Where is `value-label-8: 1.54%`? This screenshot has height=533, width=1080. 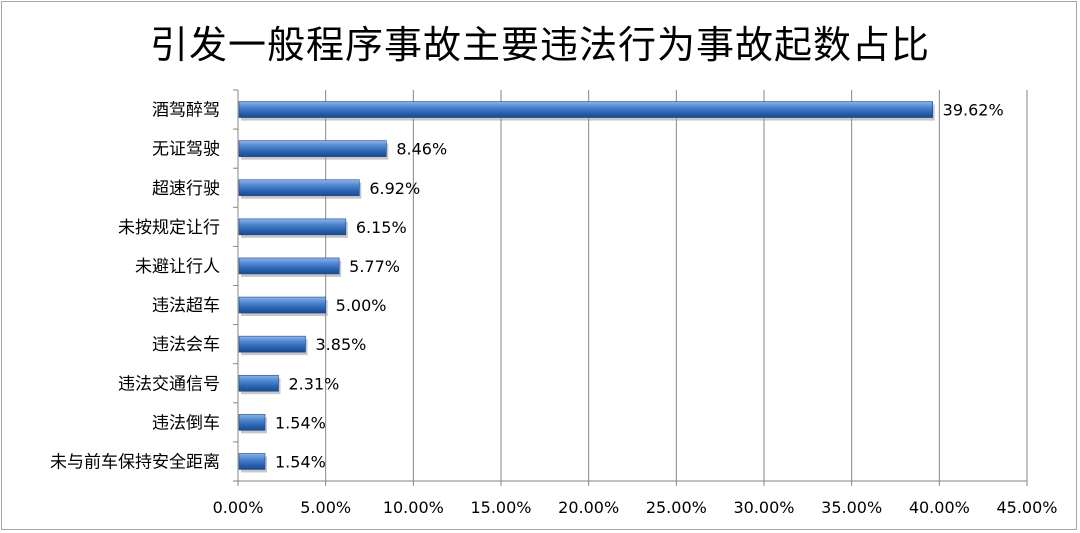 value-label-8: 1.54% is located at coordinates (300, 422).